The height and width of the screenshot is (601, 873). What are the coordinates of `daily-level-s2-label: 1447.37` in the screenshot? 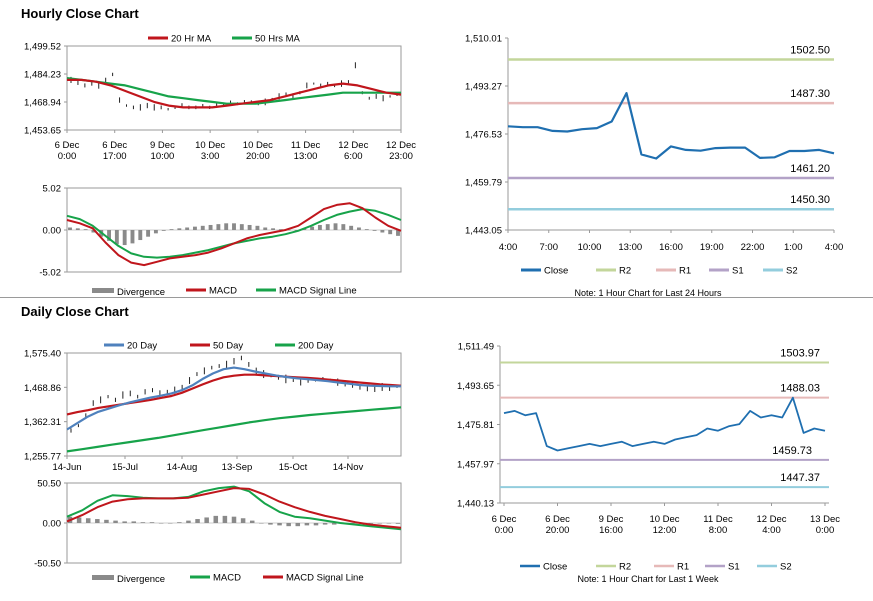 It's located at (800, 478).